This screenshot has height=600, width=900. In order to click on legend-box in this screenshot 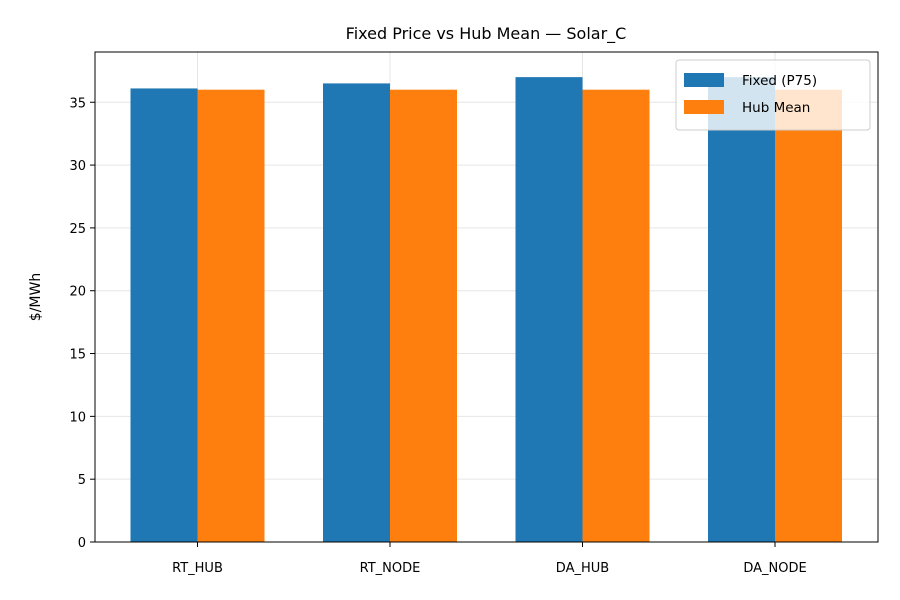, I will do `click(773, 95)`.